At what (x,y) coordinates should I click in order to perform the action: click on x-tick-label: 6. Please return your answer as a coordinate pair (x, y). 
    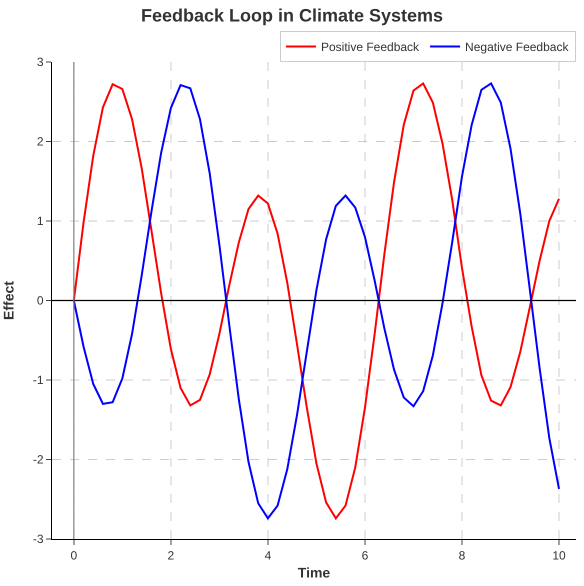
    Looking at the image, I should click on (365, 555).